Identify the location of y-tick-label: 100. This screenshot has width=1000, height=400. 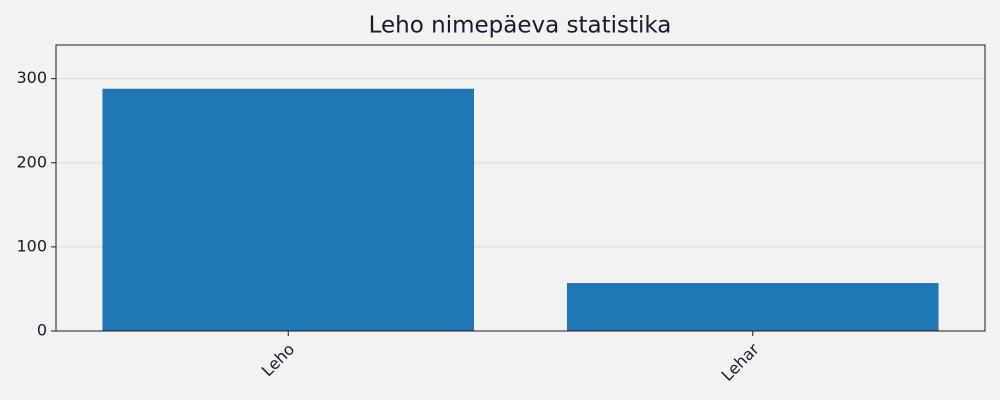
(31, 245).